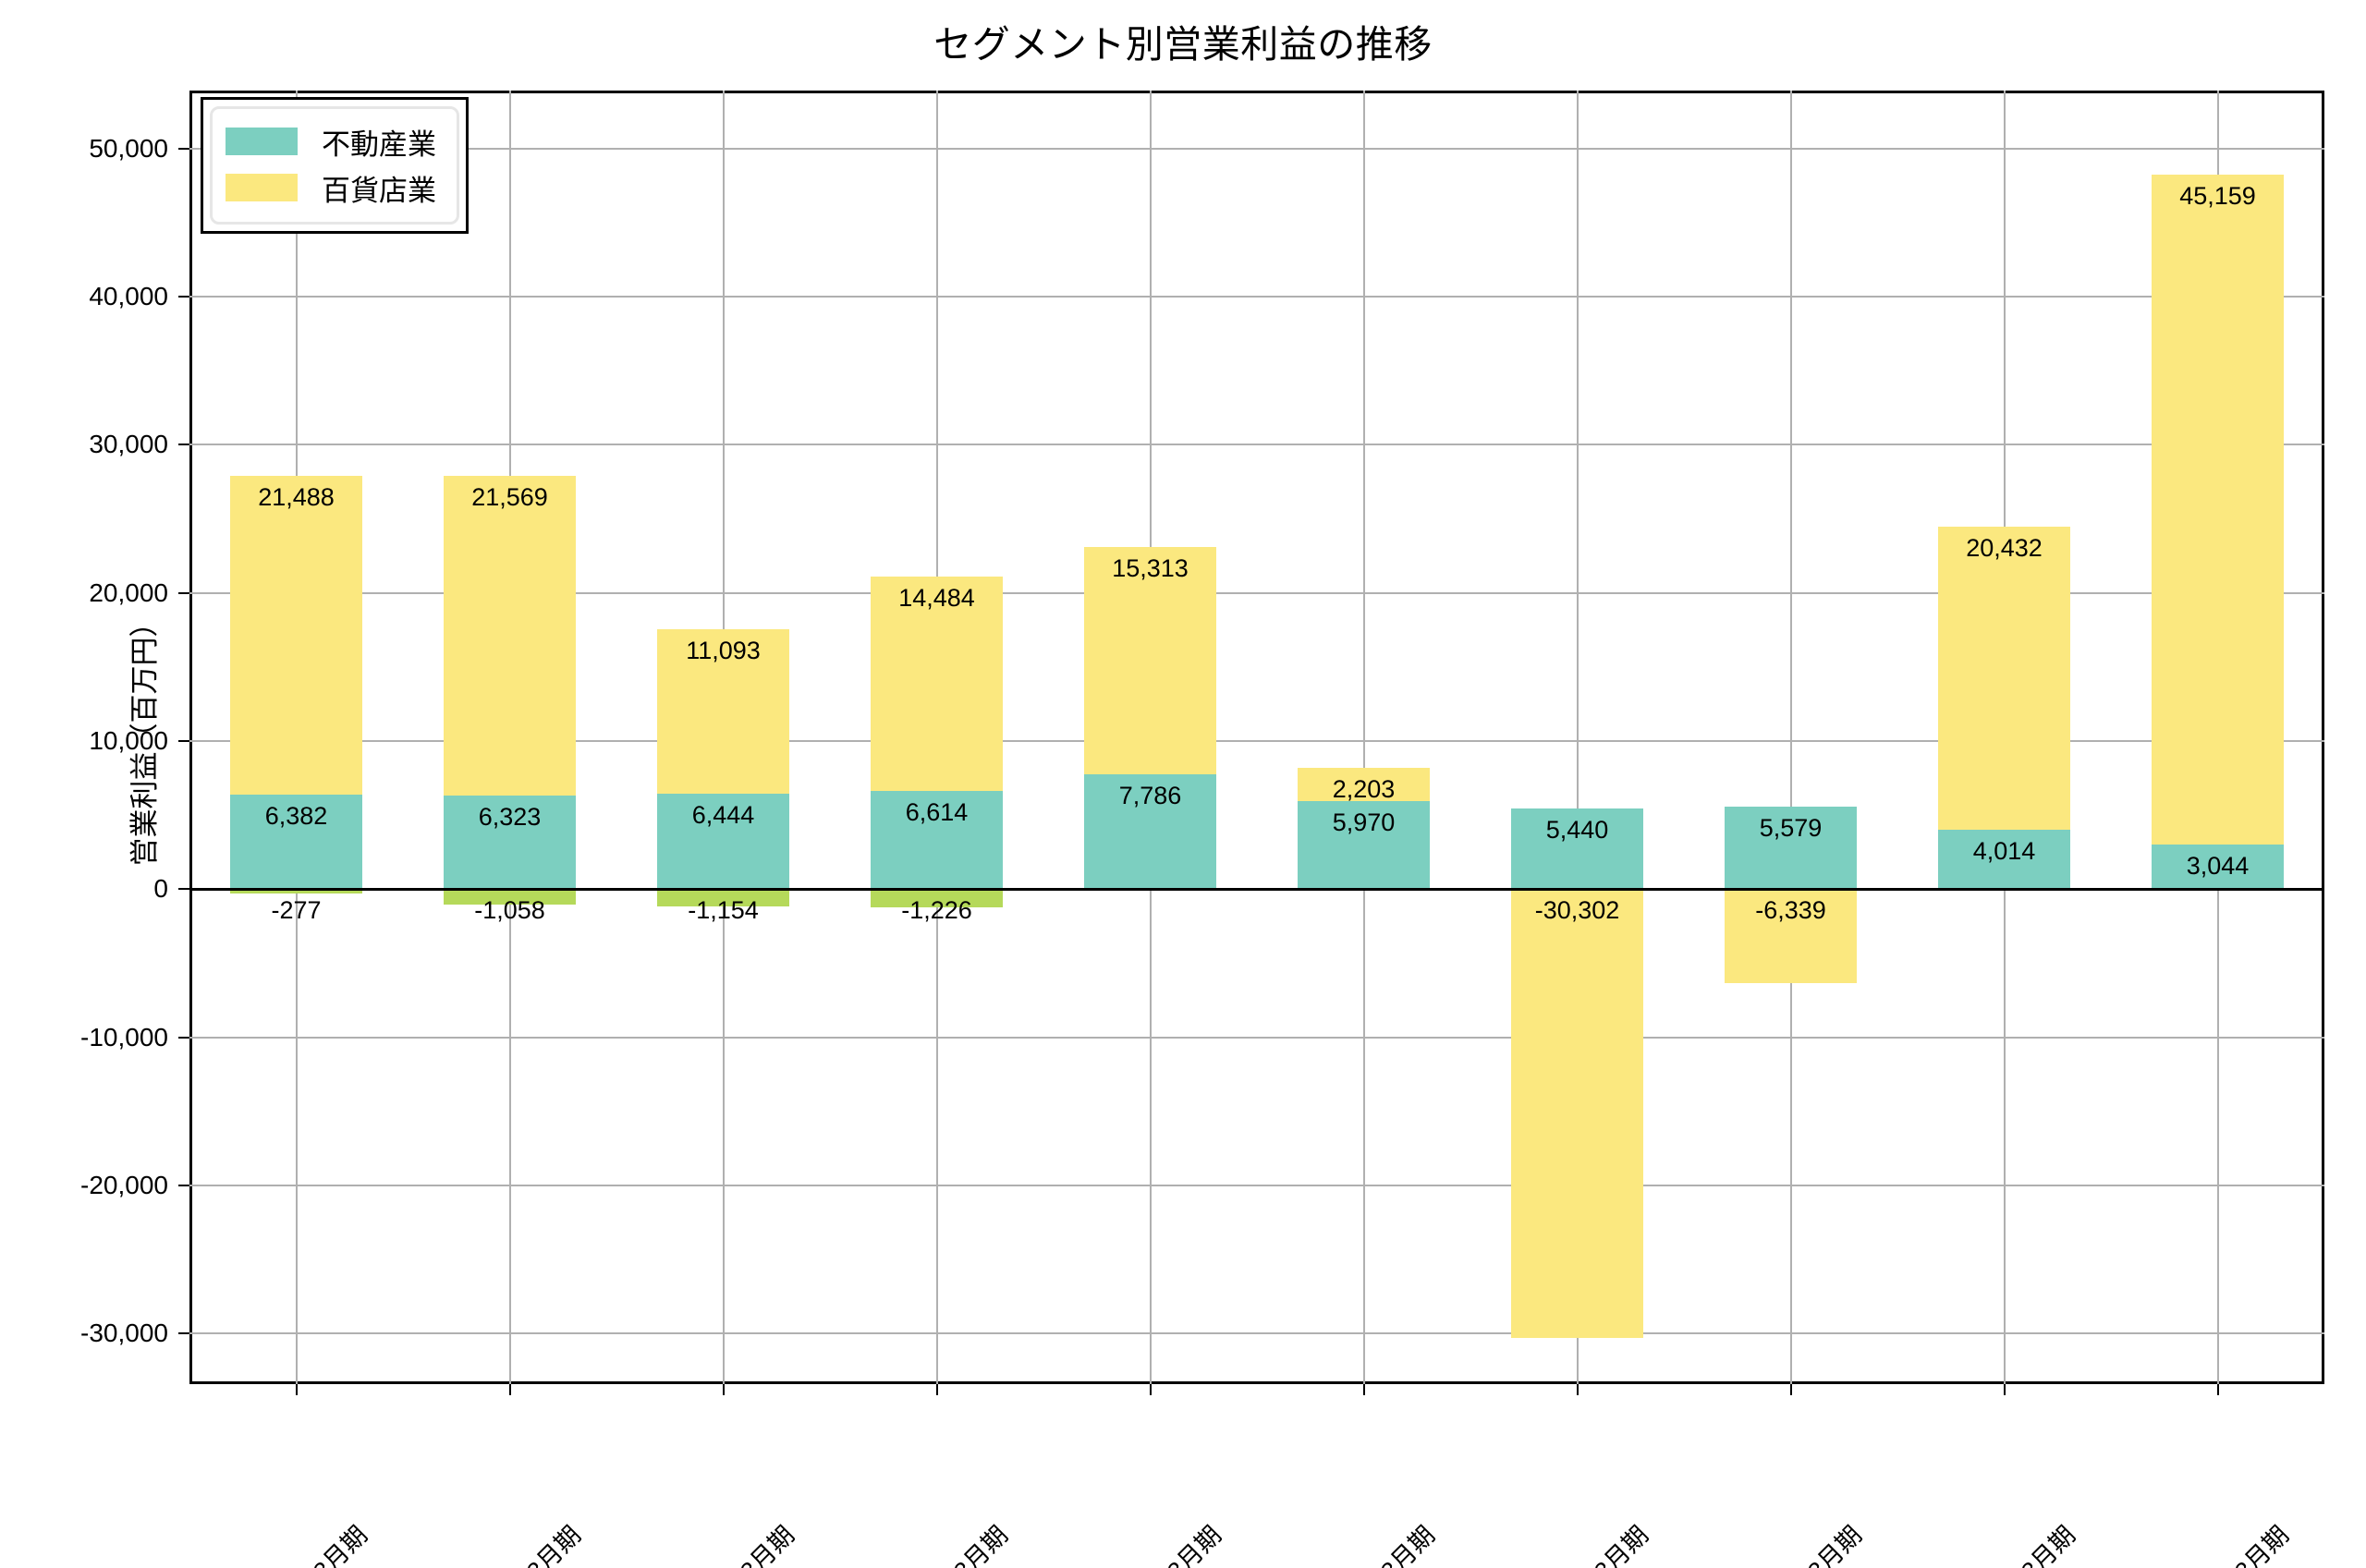  What do you see at coordinates (509, 497) in the screenshot?
I see `bar-value-label: 21,569` at bounding box center [509, 497].